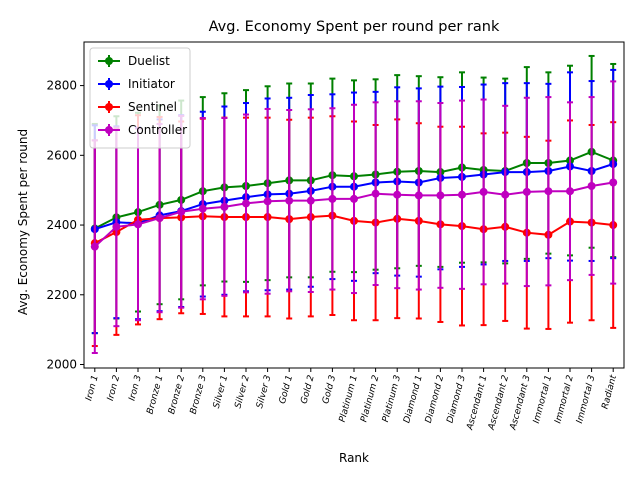 This screenshot has height=484, width=640. I want to click on legend: Duelist Initiator Sentinel Controller, so click(140, 98).